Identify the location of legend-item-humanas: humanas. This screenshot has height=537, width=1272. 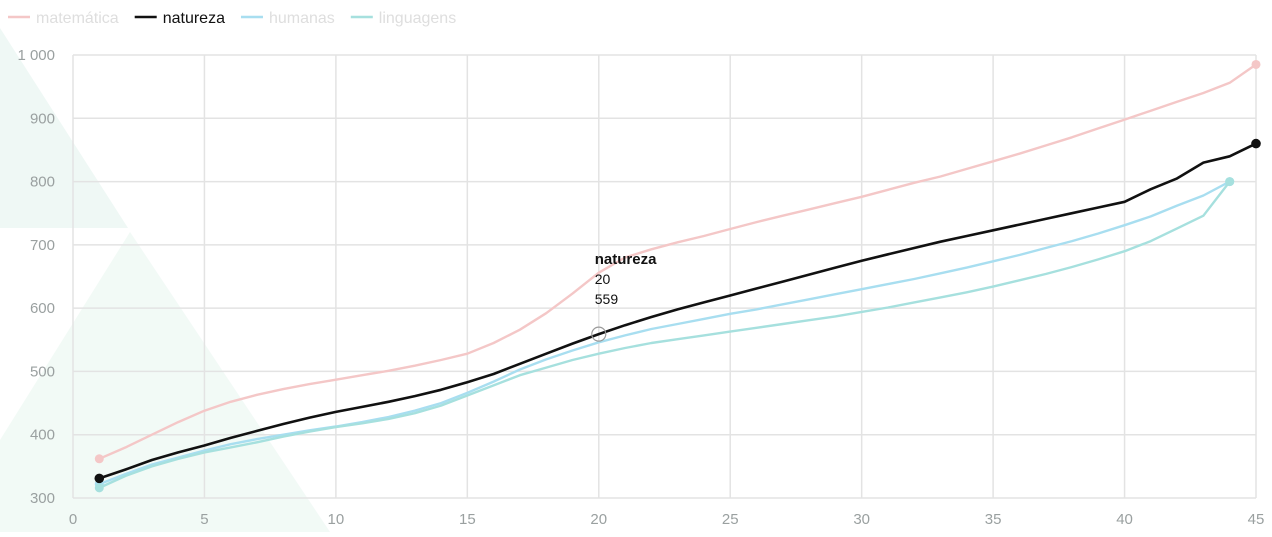
(287, 18).